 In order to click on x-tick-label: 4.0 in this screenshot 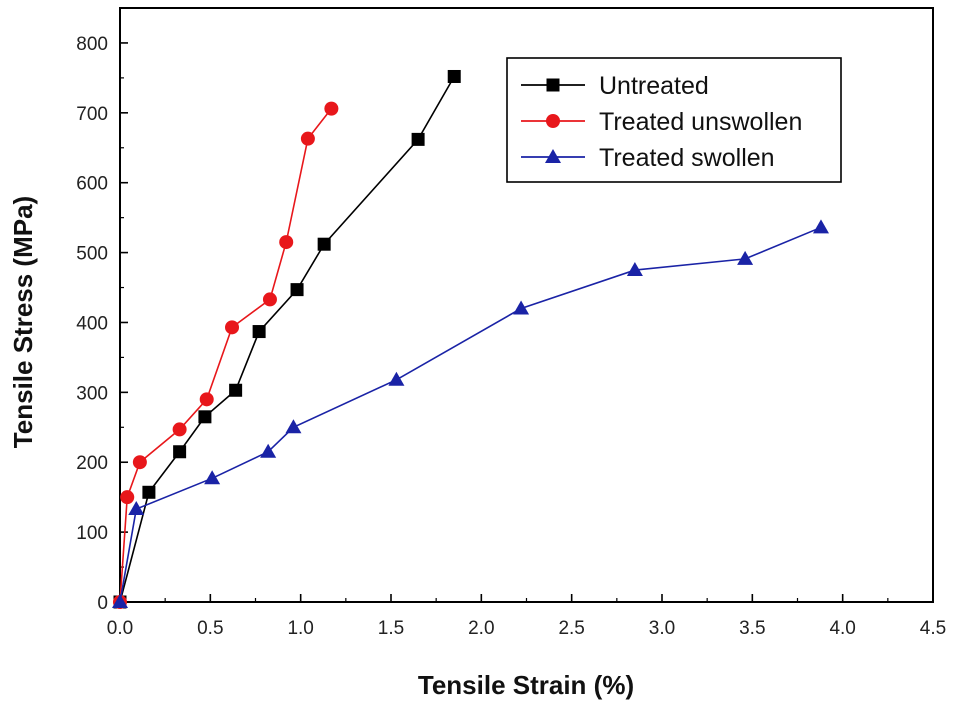, I will do `click(842, 628)`.